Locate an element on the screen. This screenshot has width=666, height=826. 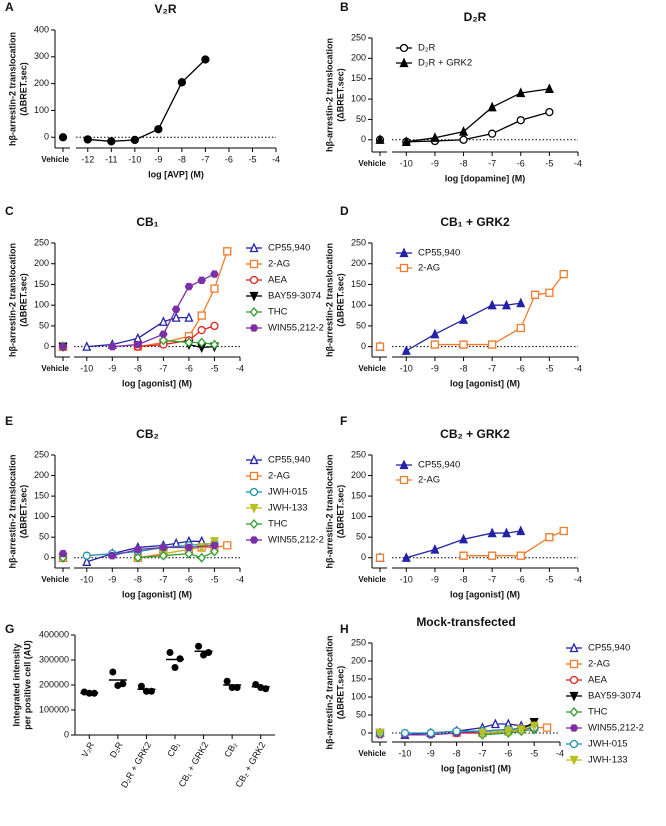
x-tick-label: CB₂ is located at coordinates (230, 749).